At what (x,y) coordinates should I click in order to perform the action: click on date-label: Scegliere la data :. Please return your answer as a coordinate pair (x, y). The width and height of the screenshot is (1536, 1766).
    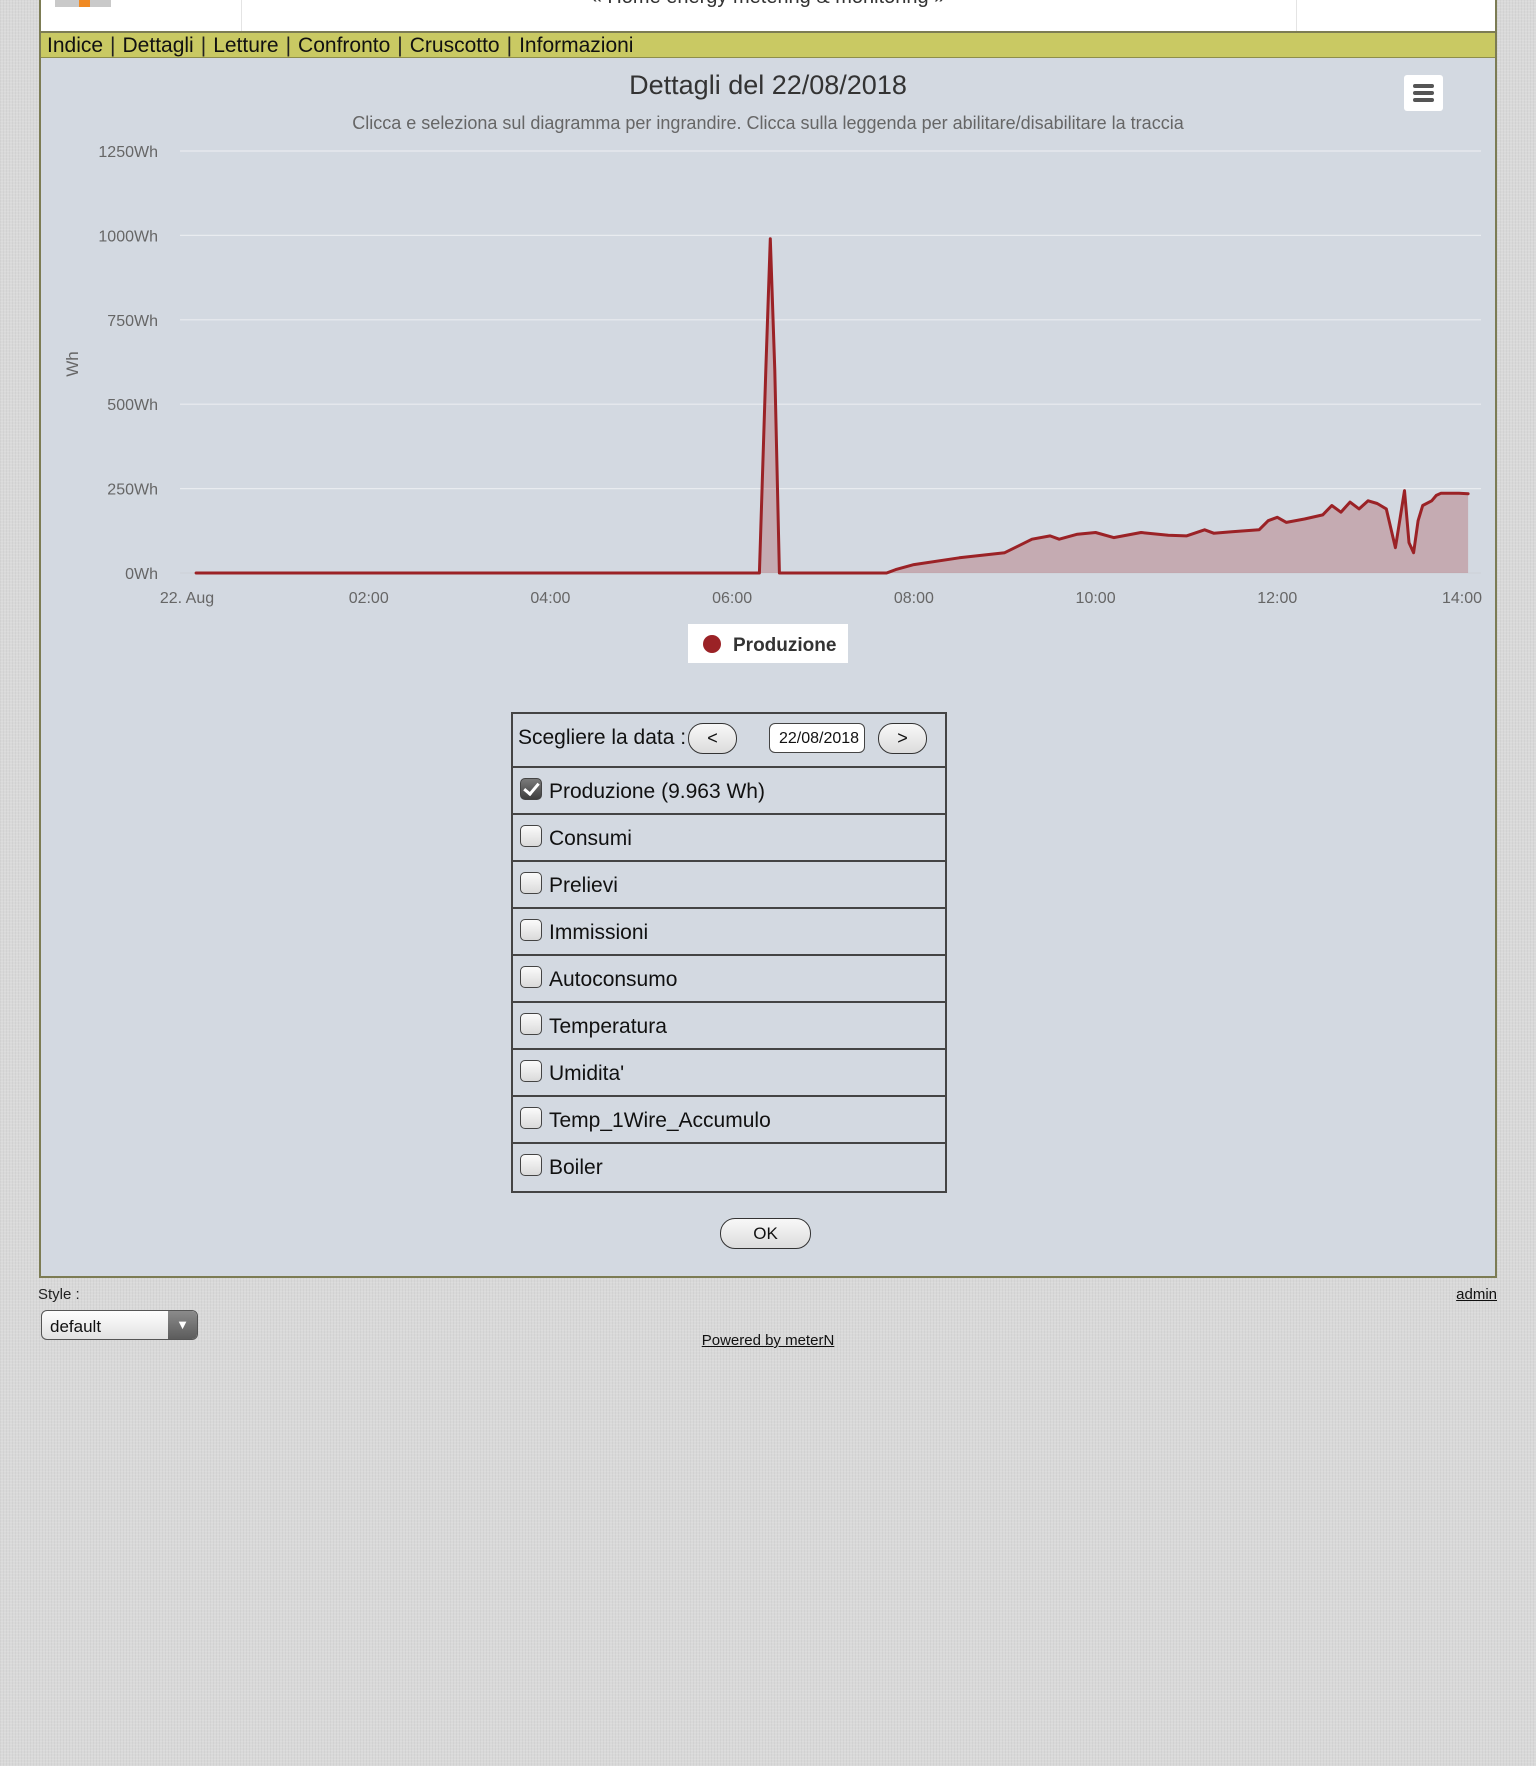
    Looking at the image, I should click on (602, 737).